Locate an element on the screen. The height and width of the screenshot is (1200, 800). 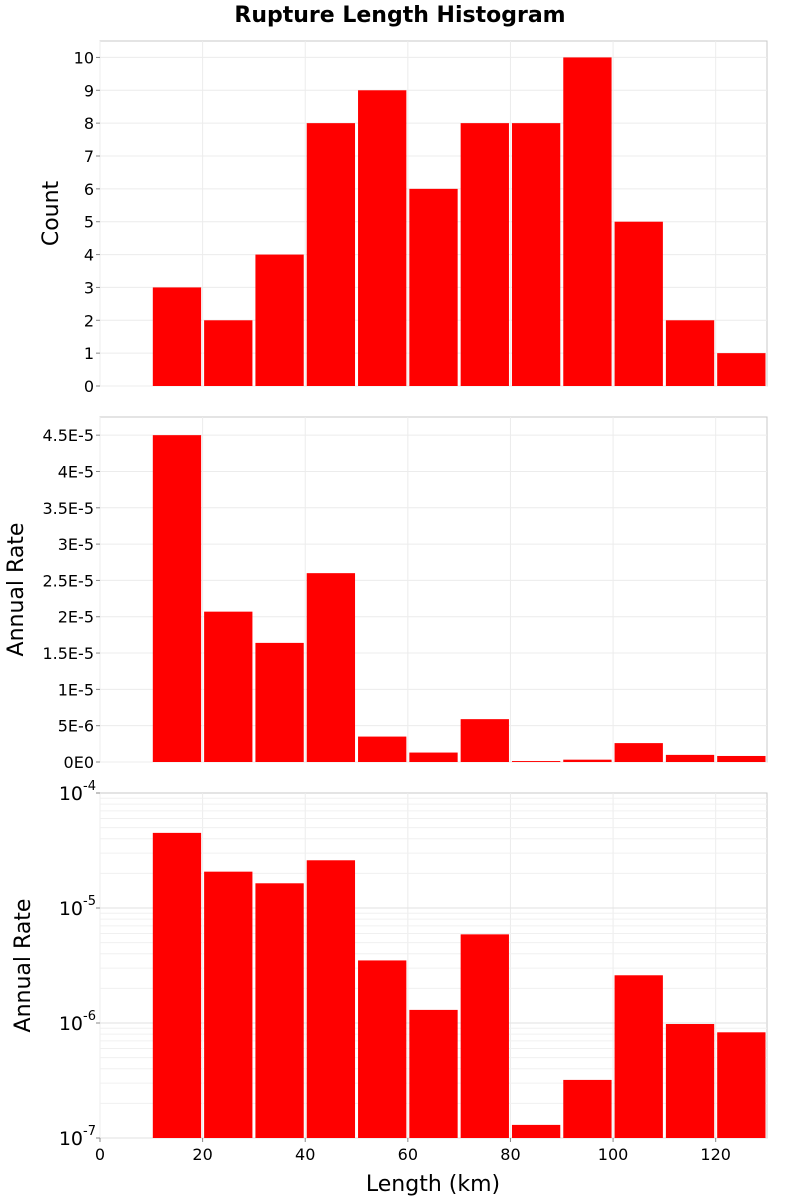
y-tick-label: 9 is located at coordinates (89, 90).